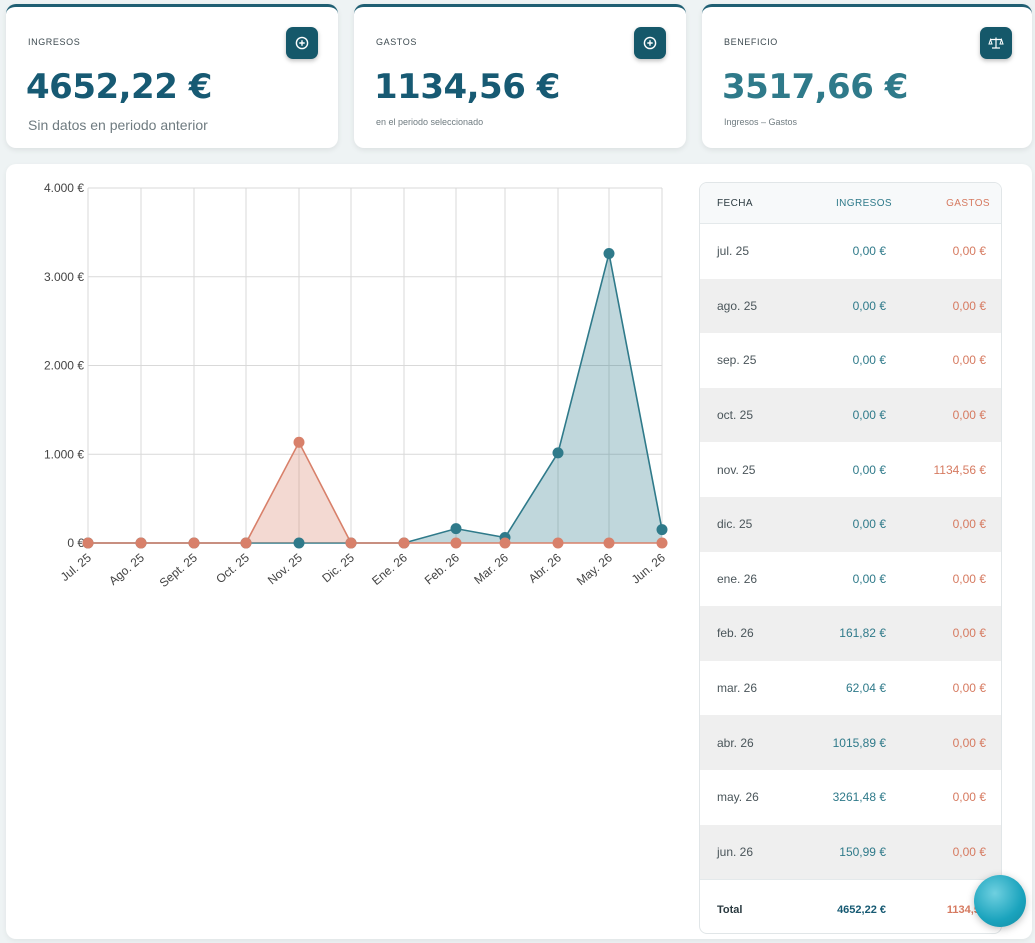  I want to click on cell-ingresos: 3261,48 €, so click(859, 797).